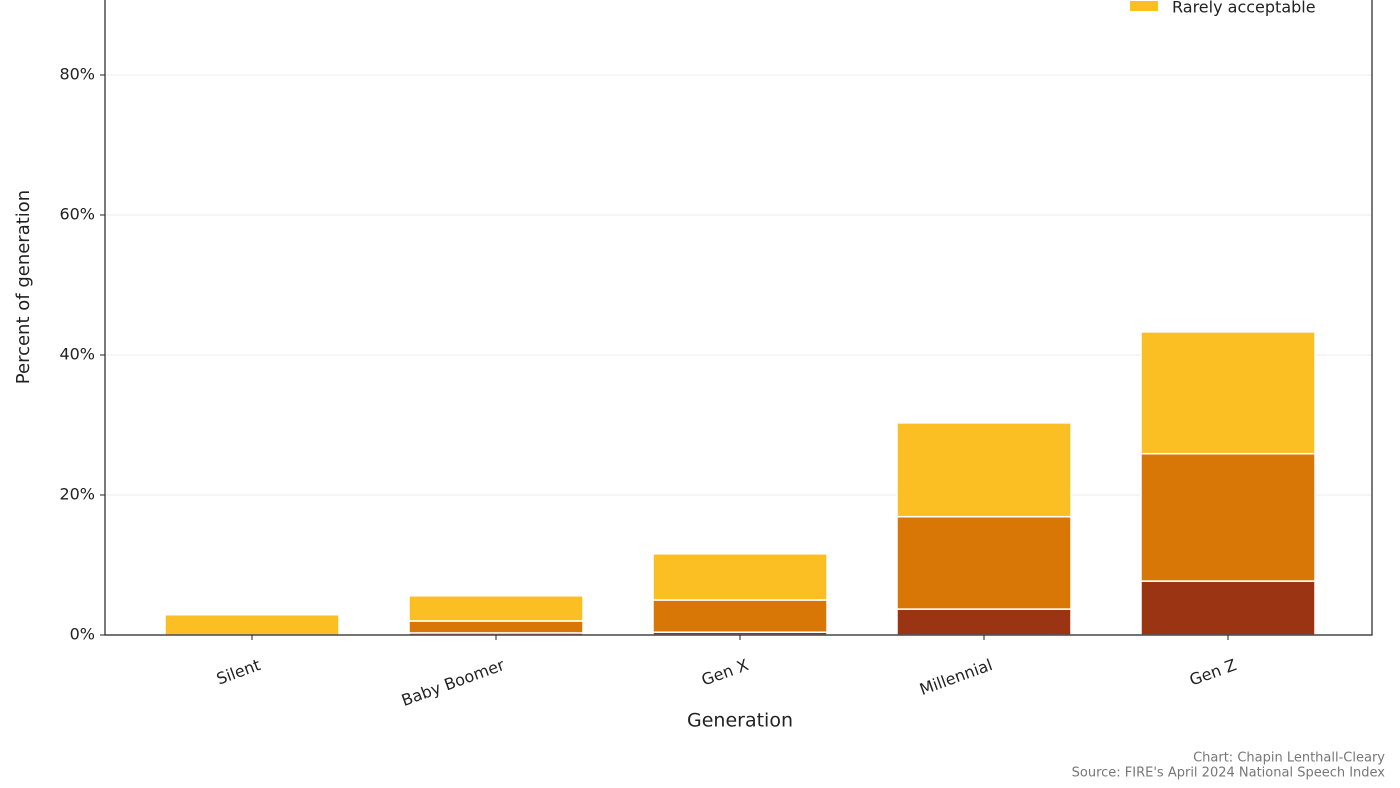  Describe the element at coordinates (238, 671) in the screenshot. I see `x-tick-label: Silent` at that location.